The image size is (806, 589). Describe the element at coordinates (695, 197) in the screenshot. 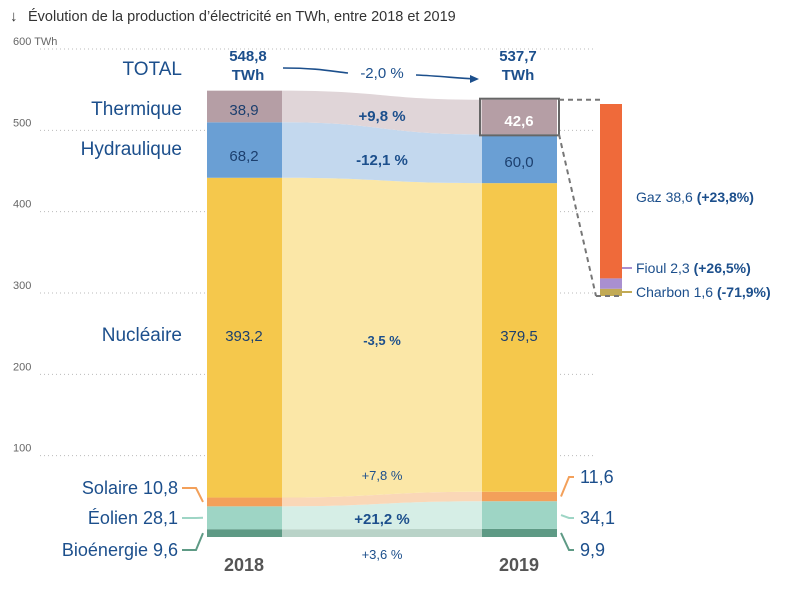

I see `breakdown-label-gaz: Gaz 38,6 (+23,8%)` at that location.